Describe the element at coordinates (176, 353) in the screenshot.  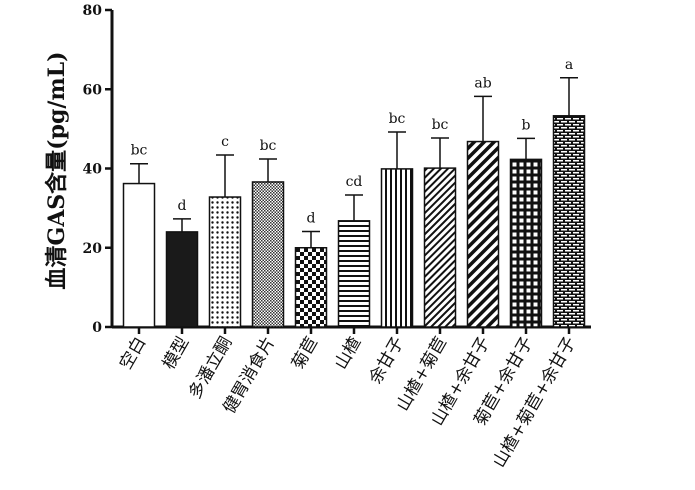
I see `category-label: 模型` at that location.